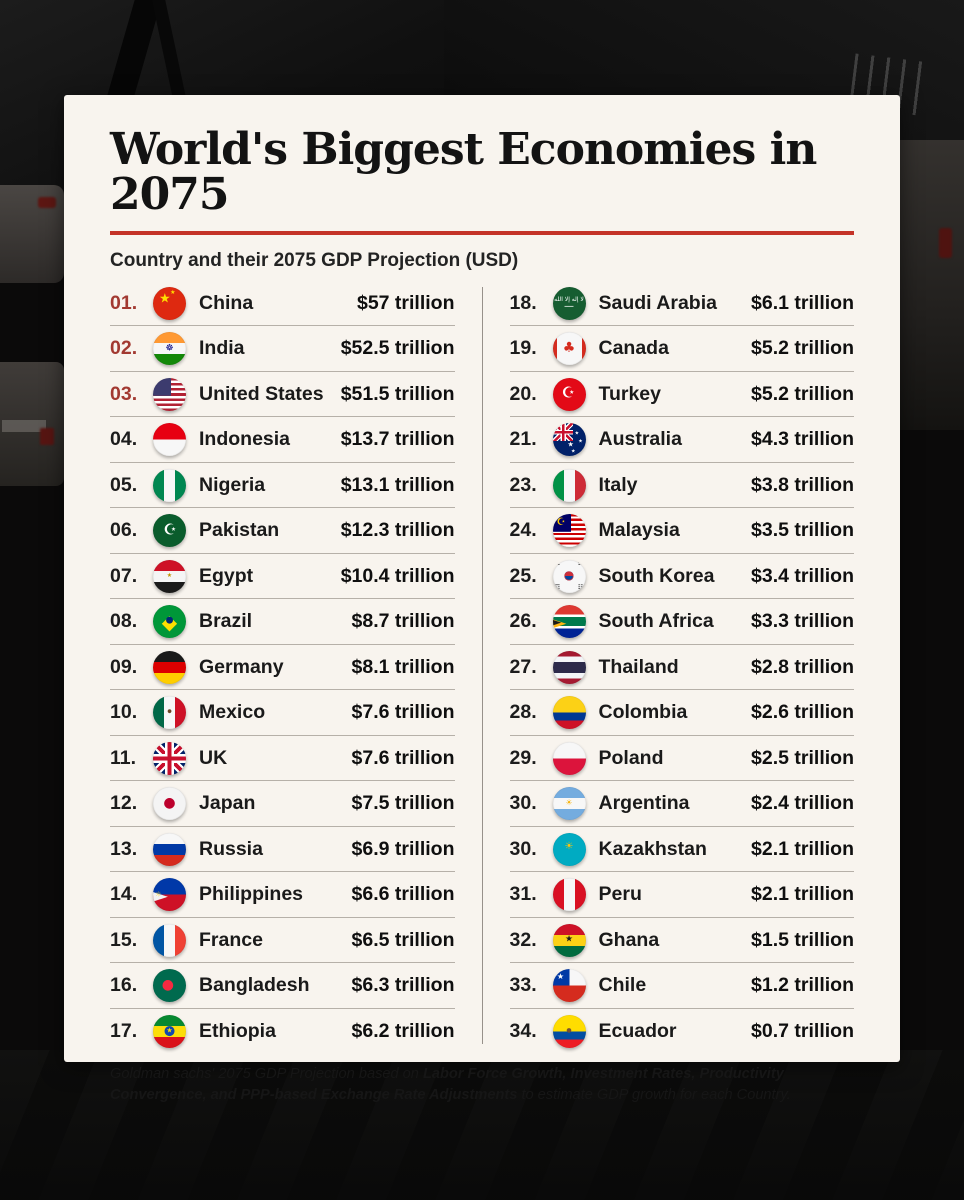 The width and height of the screenshot is (964, 1200). Describe the element at coordinates (640, 439) in the screenshot. I see `country-name: Australia` at that location.